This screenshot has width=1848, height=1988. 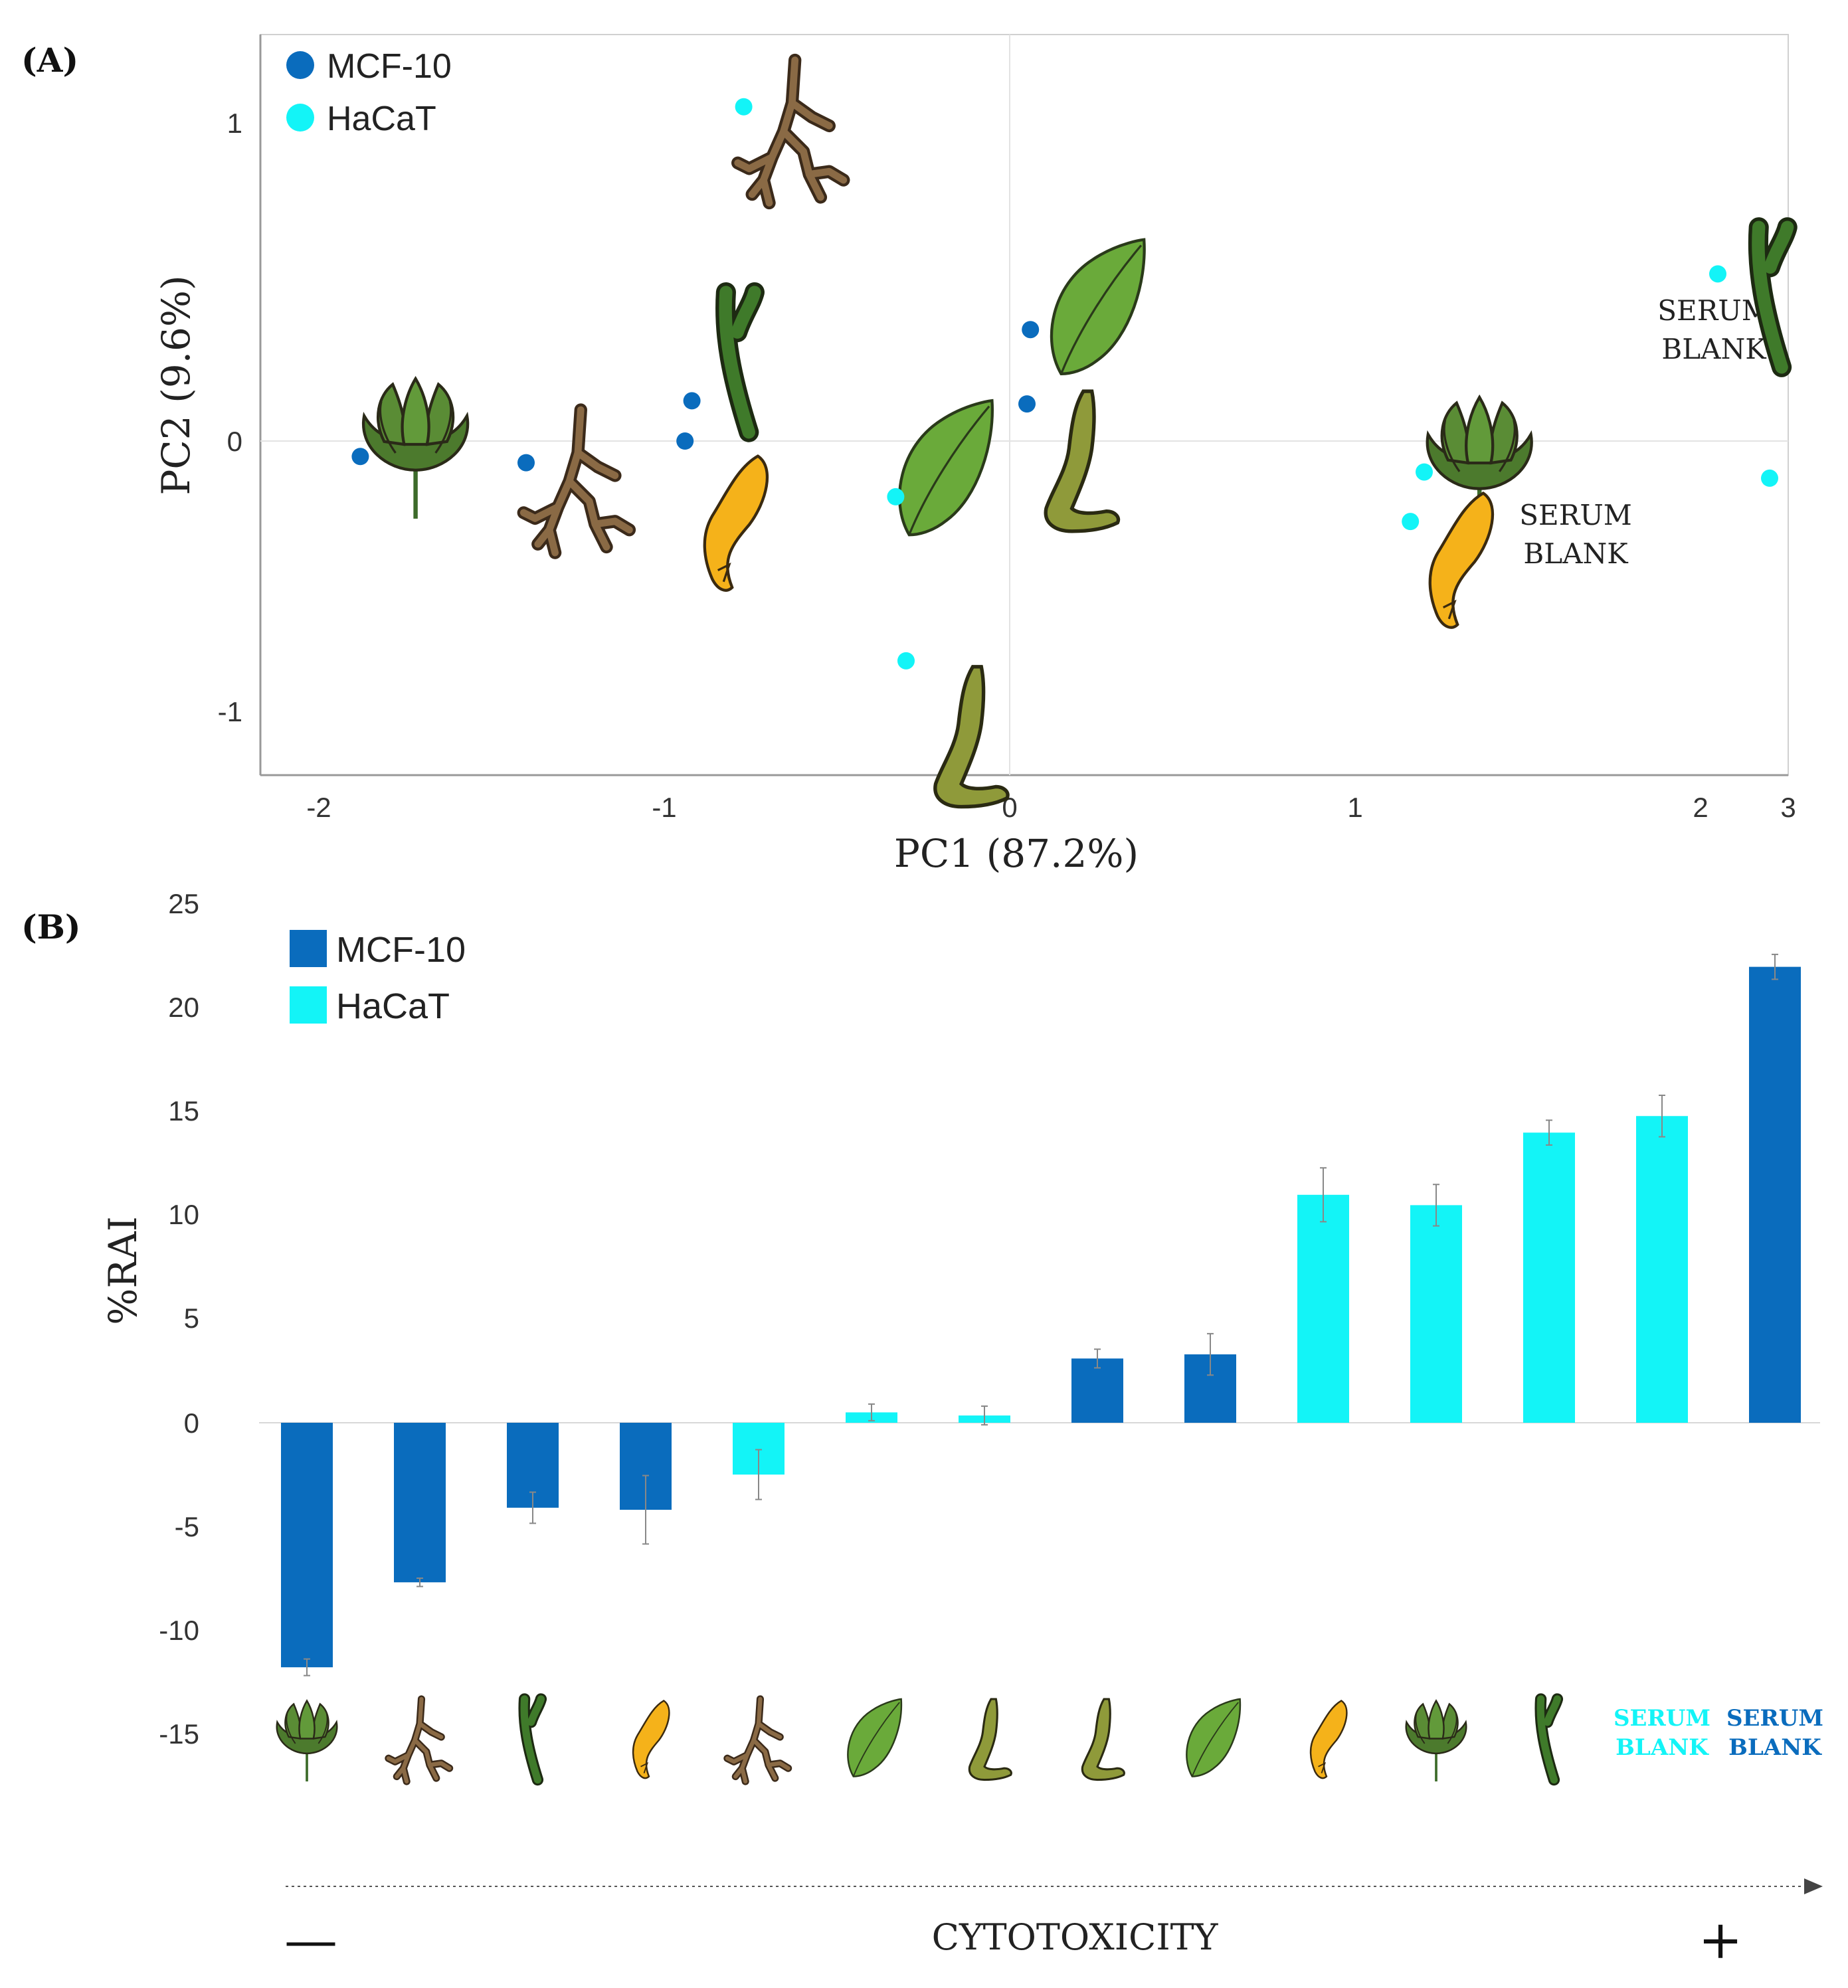 I want to click on bar-ytick: 10, so click(x=183, y=1214).